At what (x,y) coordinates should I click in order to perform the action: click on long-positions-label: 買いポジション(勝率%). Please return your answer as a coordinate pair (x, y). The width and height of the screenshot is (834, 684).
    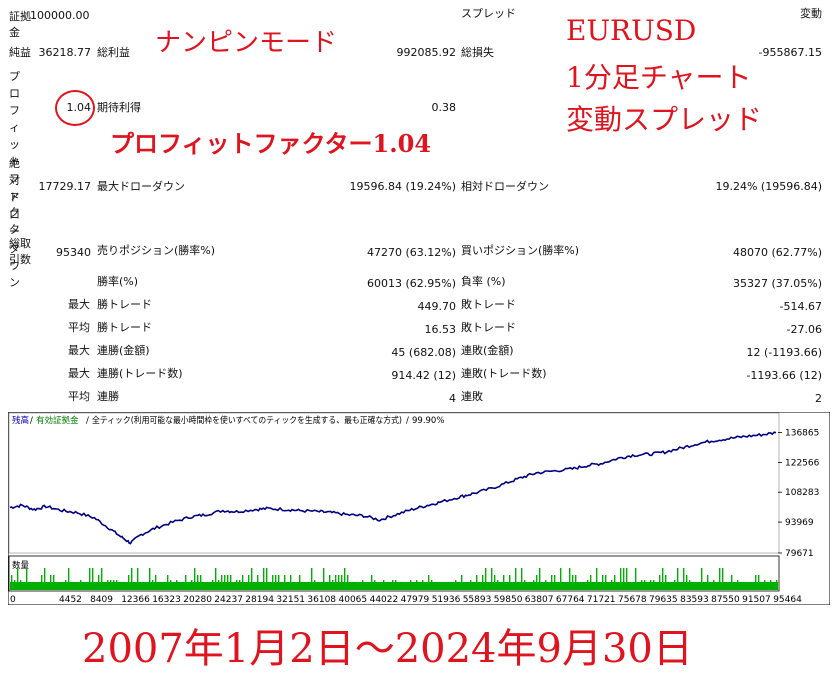
    Looking at the image, I should click on (520, 250).